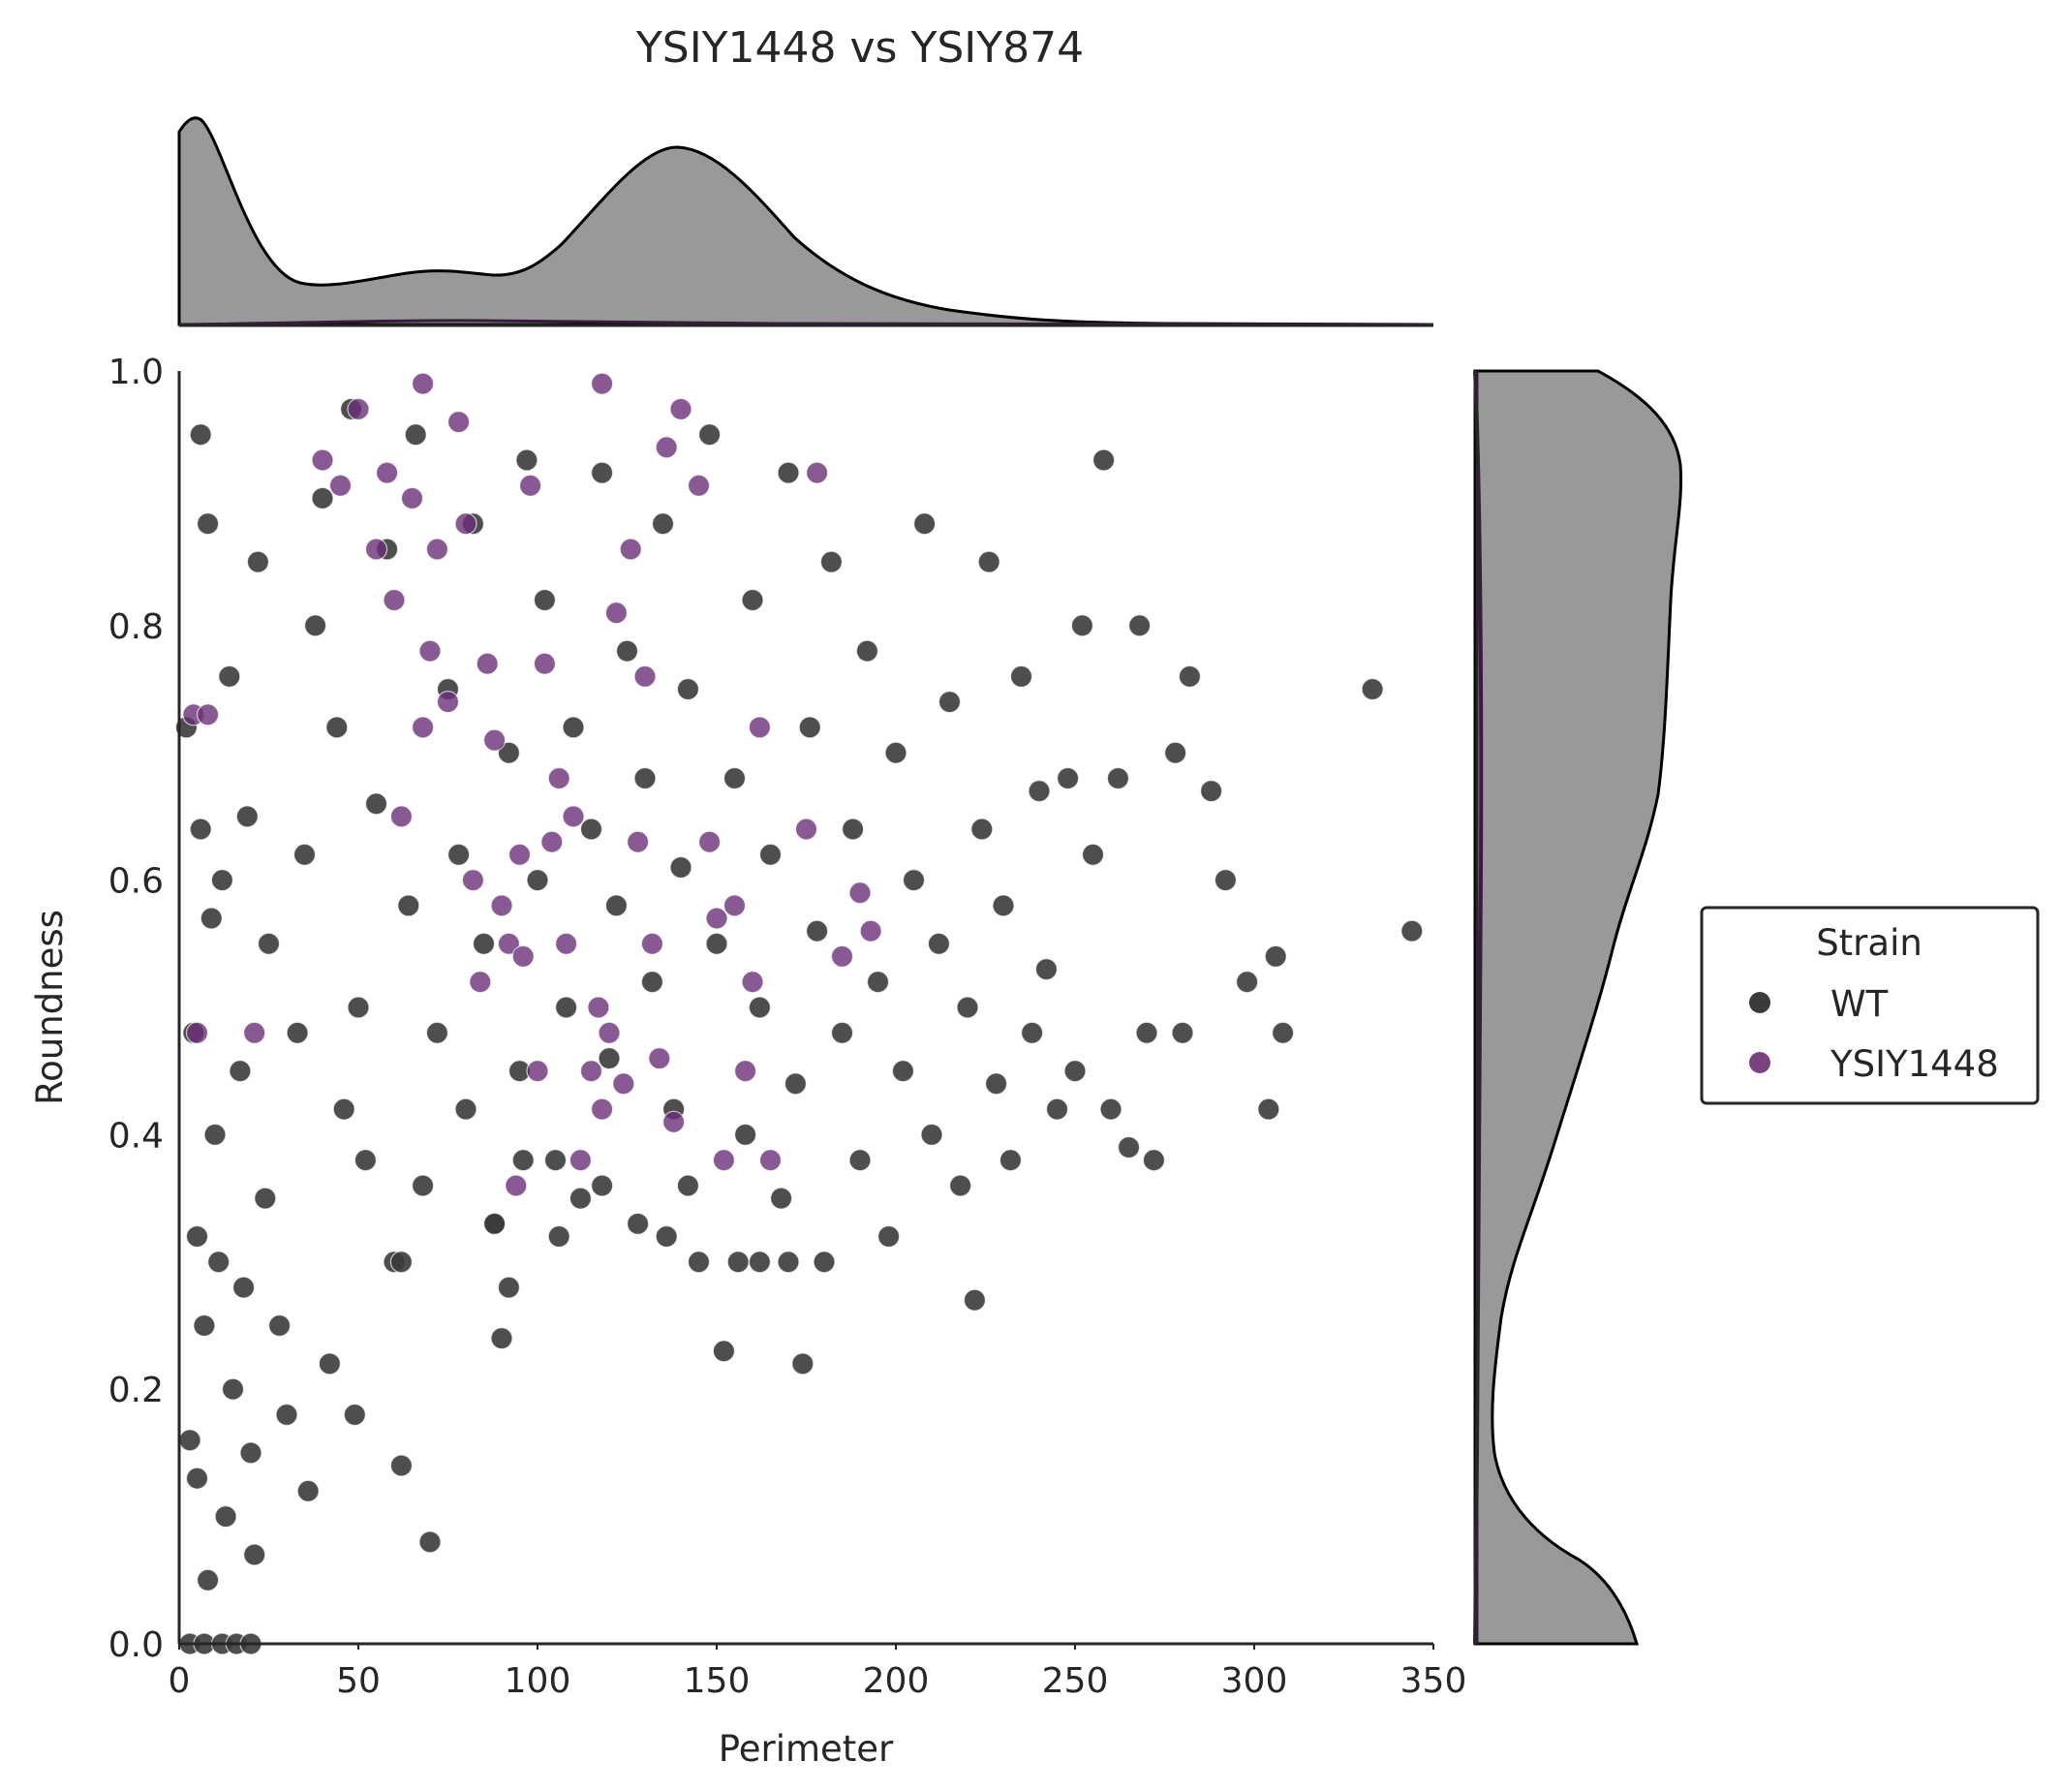  I want to click on y-tick-label: 0.2, so click(136, 1390).